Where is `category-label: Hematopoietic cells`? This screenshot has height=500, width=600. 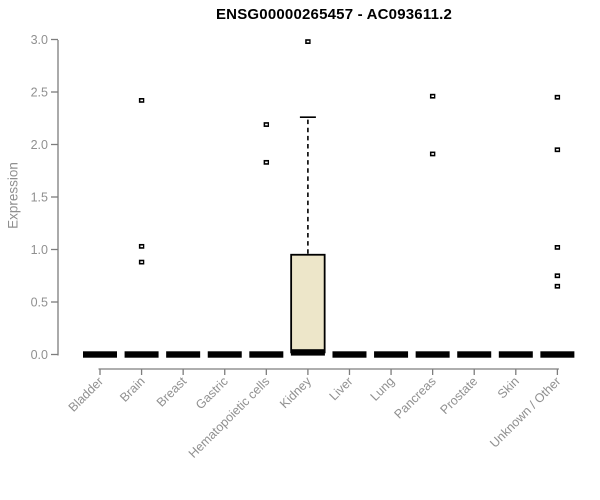
category-label: Hematopoietic cells is located at coordinates (229, 417).